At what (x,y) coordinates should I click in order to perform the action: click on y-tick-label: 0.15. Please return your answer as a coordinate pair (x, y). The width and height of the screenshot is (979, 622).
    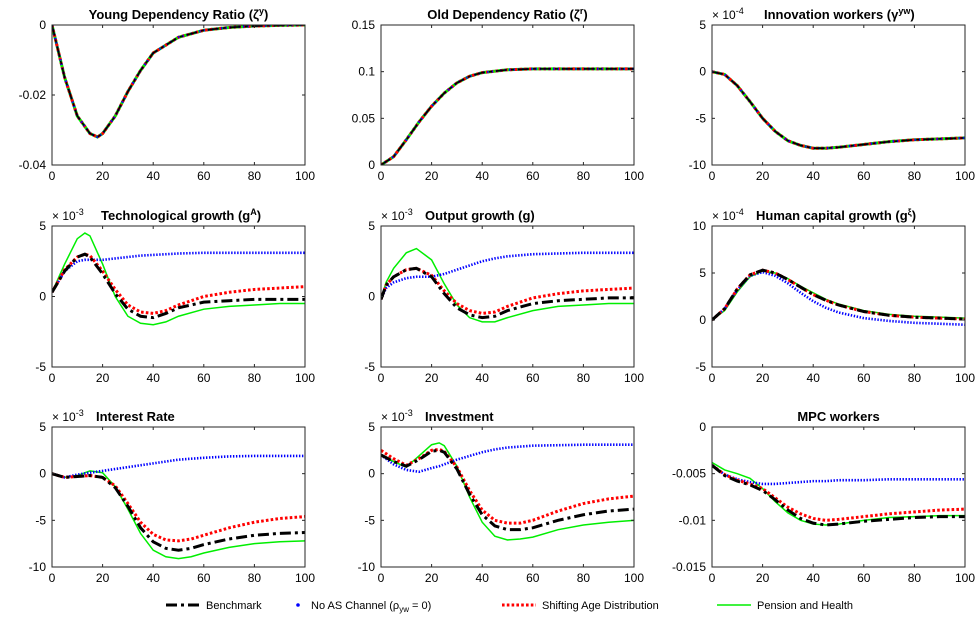
    Looking at the image, I should click on (364, 25).